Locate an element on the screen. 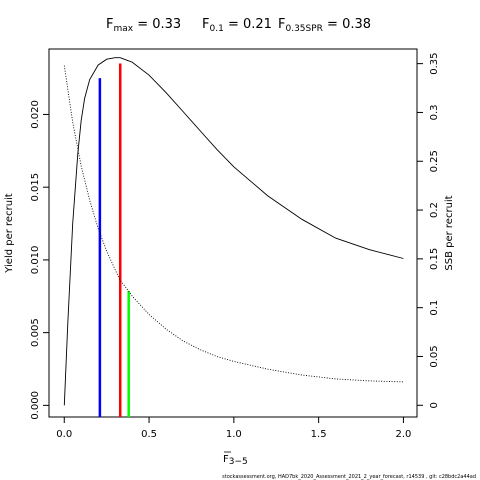 This screenshot has height=480, width=480. y-axis-right: 0 0.05 0.1 0.15 0.2 0.25 0.3 0.35 is located at coordinates (428, 230).